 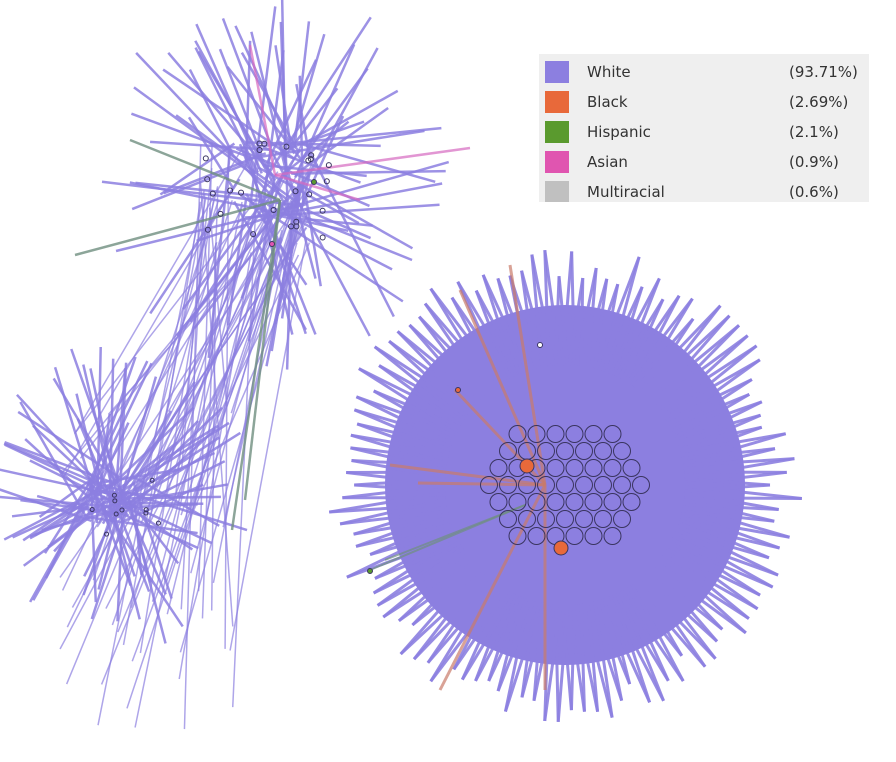 What do you see at coordinates (557, 102) in the screenshot?
I see `legend-swatch-black` at bounding box center [557, 102].